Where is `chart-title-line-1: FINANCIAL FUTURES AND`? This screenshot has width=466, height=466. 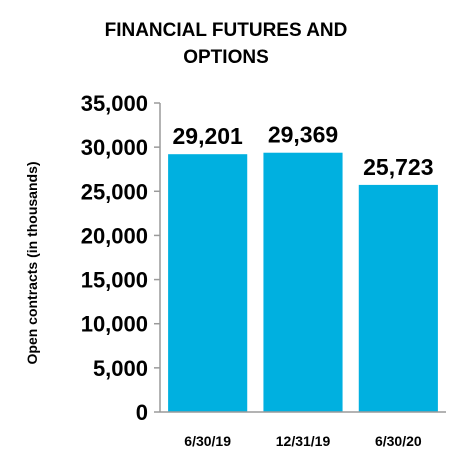 chart-title-line-1: FINANCIAL FUTURES AND is located at coordinates (226, 30).